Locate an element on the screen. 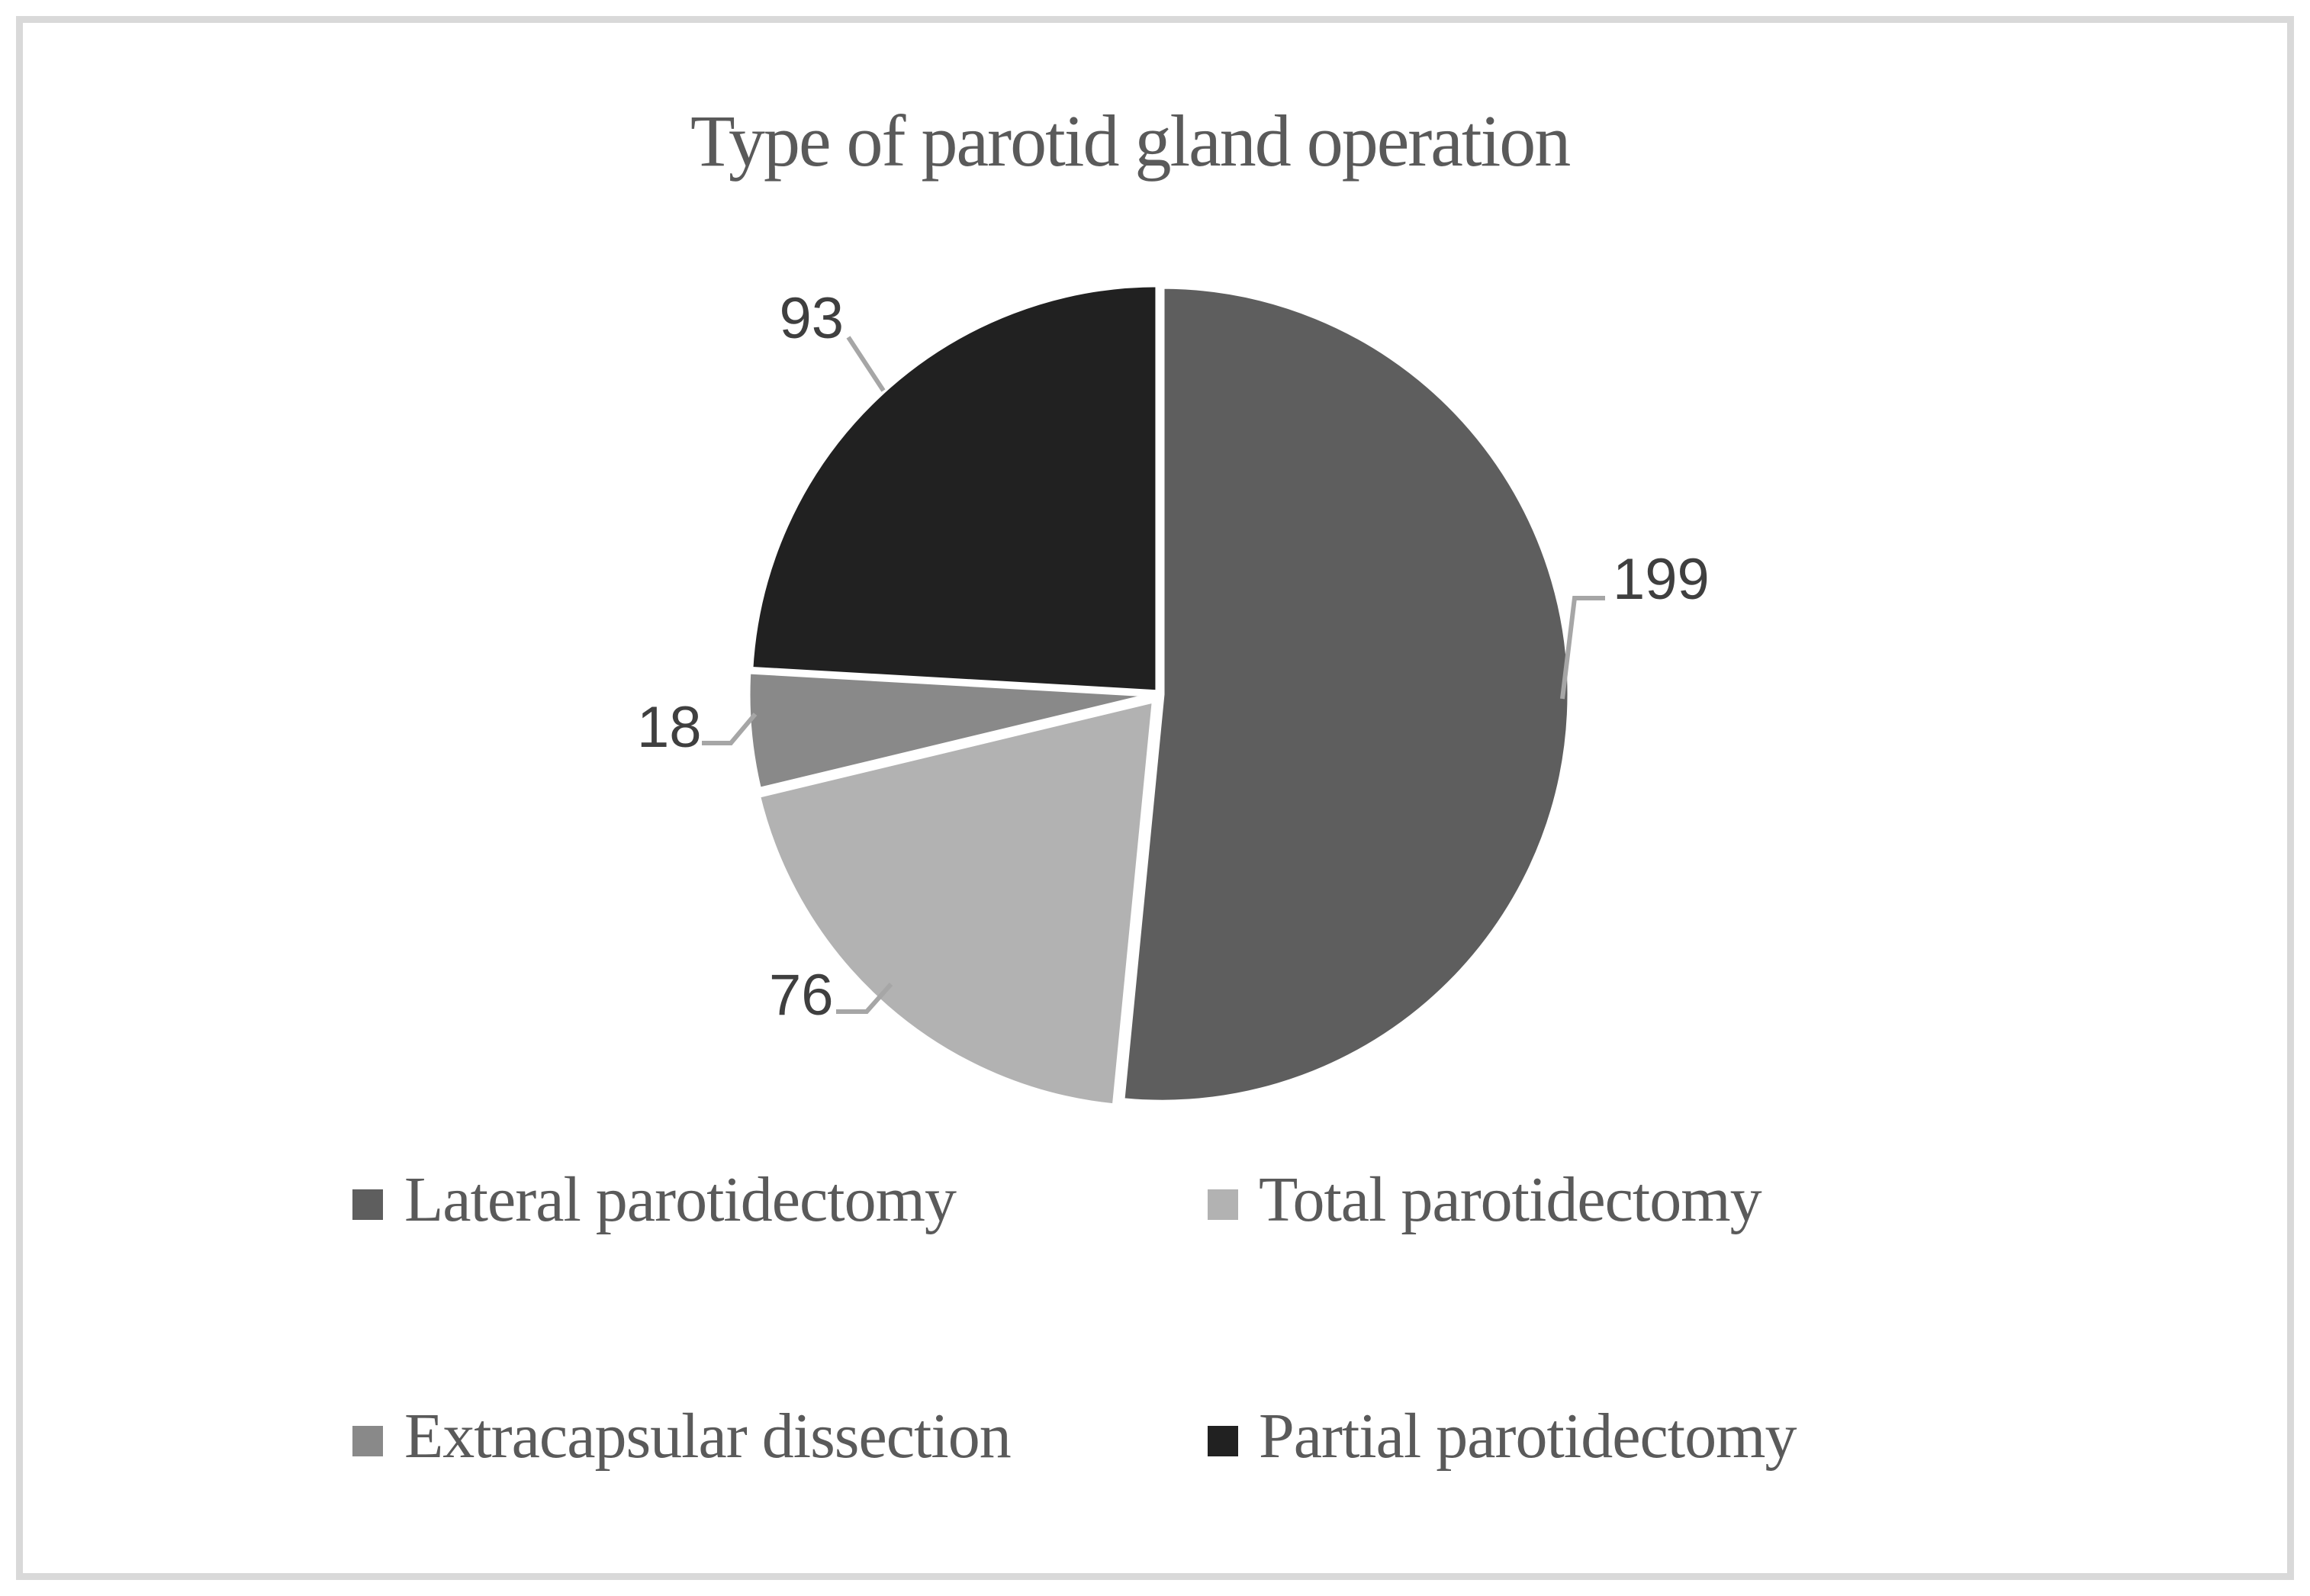  pie-slice-extracapsular-dissection is located at coordinates (952, 730).